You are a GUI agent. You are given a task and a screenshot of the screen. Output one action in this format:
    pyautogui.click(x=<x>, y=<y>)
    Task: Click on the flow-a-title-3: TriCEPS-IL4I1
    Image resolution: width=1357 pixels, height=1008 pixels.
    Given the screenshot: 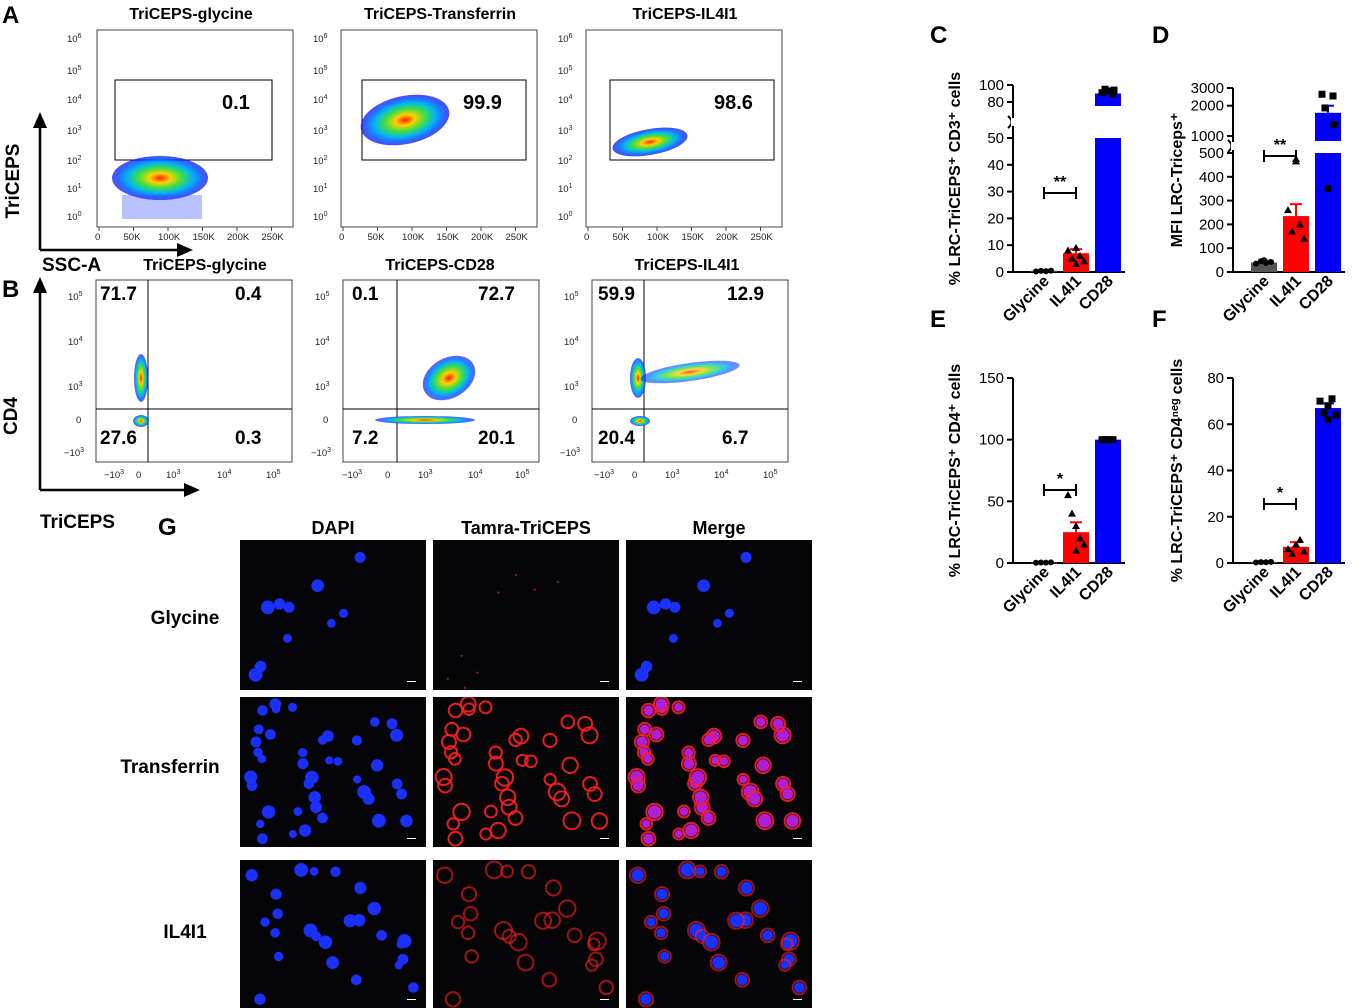 What is the action you would take?
    pyautogui.click(x=685, y=14)
    